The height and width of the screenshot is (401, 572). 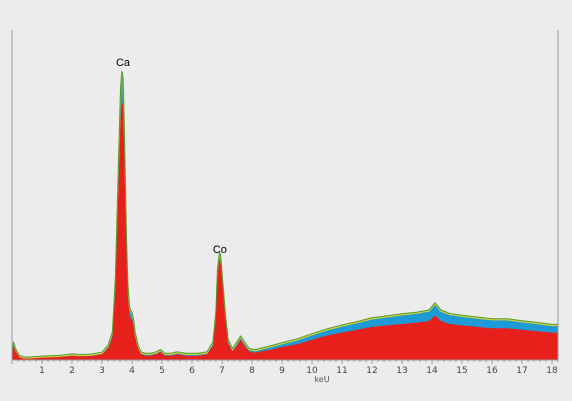 What do you see at coordinates (492, 371) in the screenshot?
I see `x-tick-label: 16` at bounding box center [492, 371].